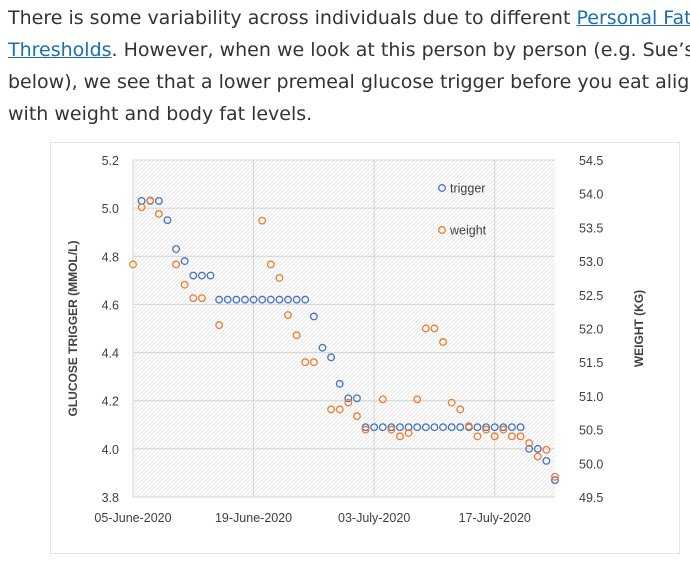  Describe the element at coordinates (591, 498) in the screenshot. I see `y2-tick-label: 49.5` at that location.